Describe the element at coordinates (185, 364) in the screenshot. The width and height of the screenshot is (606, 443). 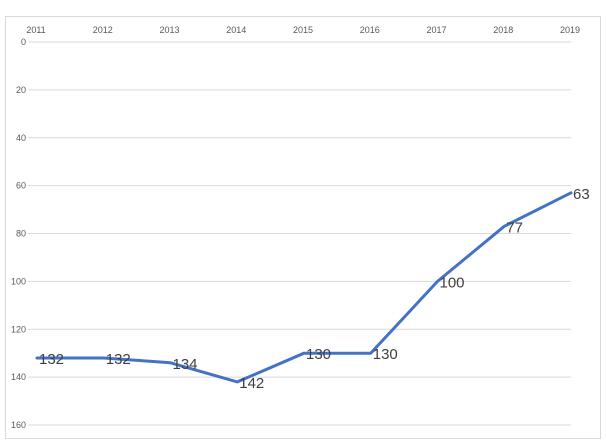
I see `data-label: 134` at that location.